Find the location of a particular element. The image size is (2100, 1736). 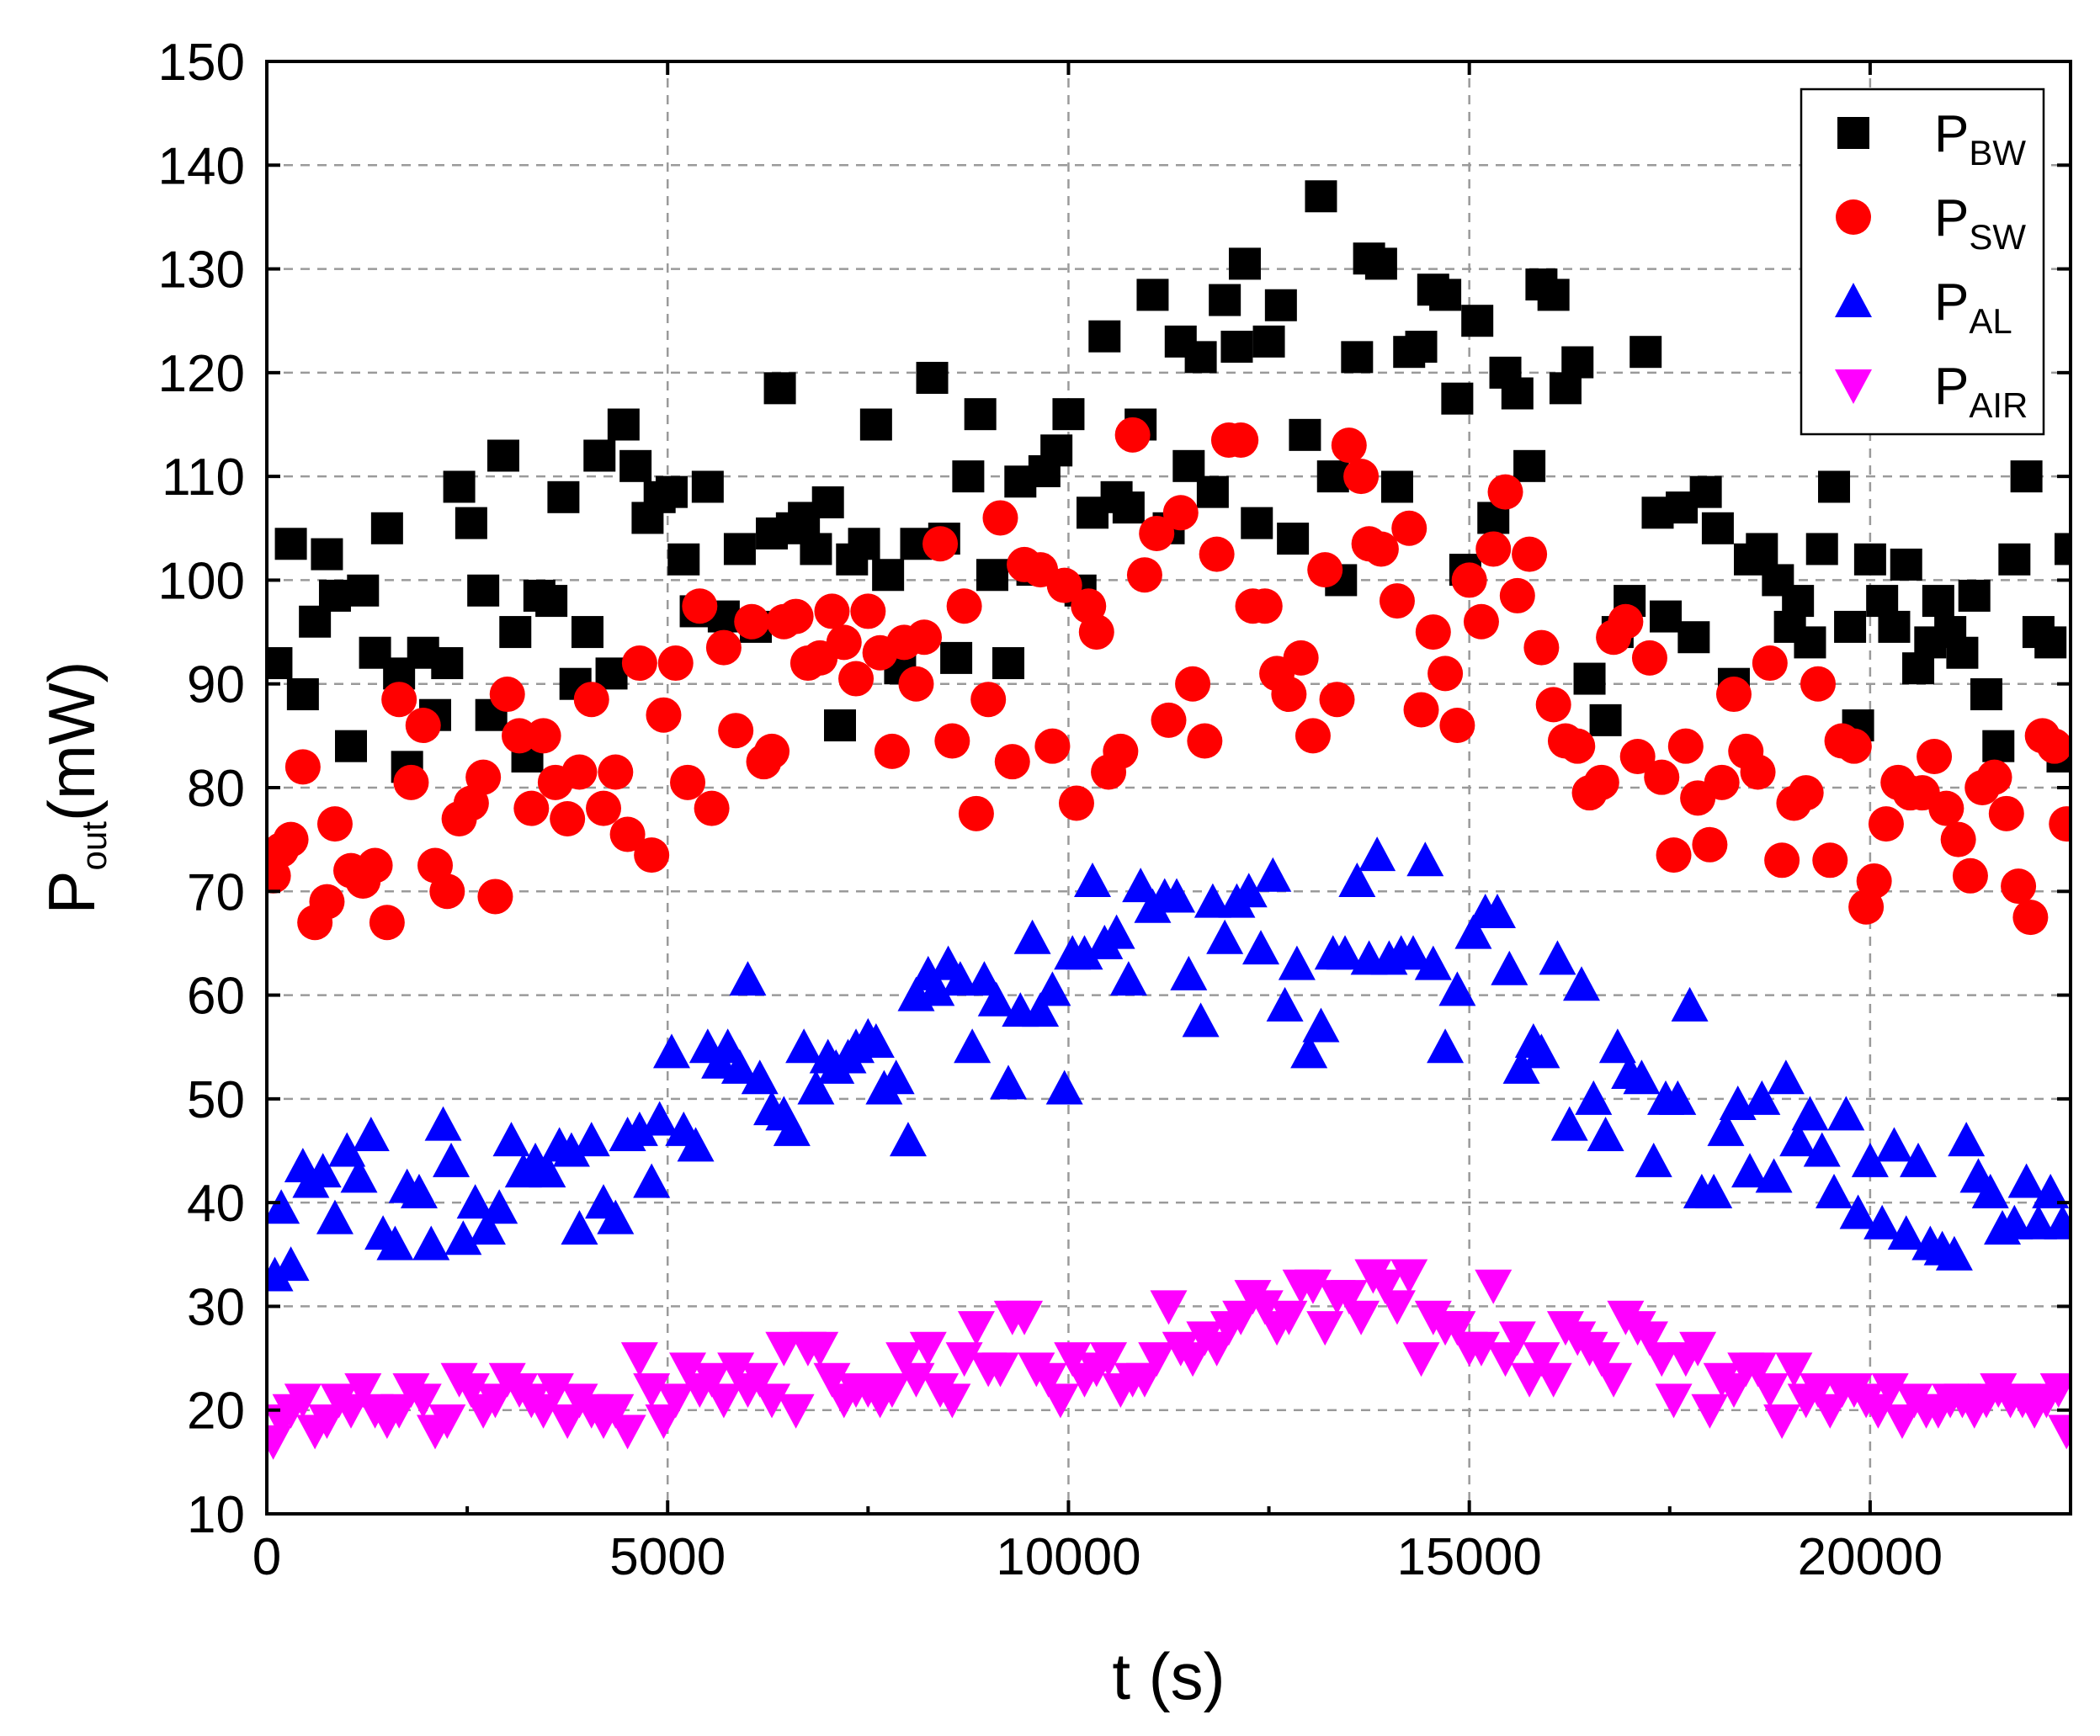

y-tick-label: 110 is located at coordinates (203, 478).